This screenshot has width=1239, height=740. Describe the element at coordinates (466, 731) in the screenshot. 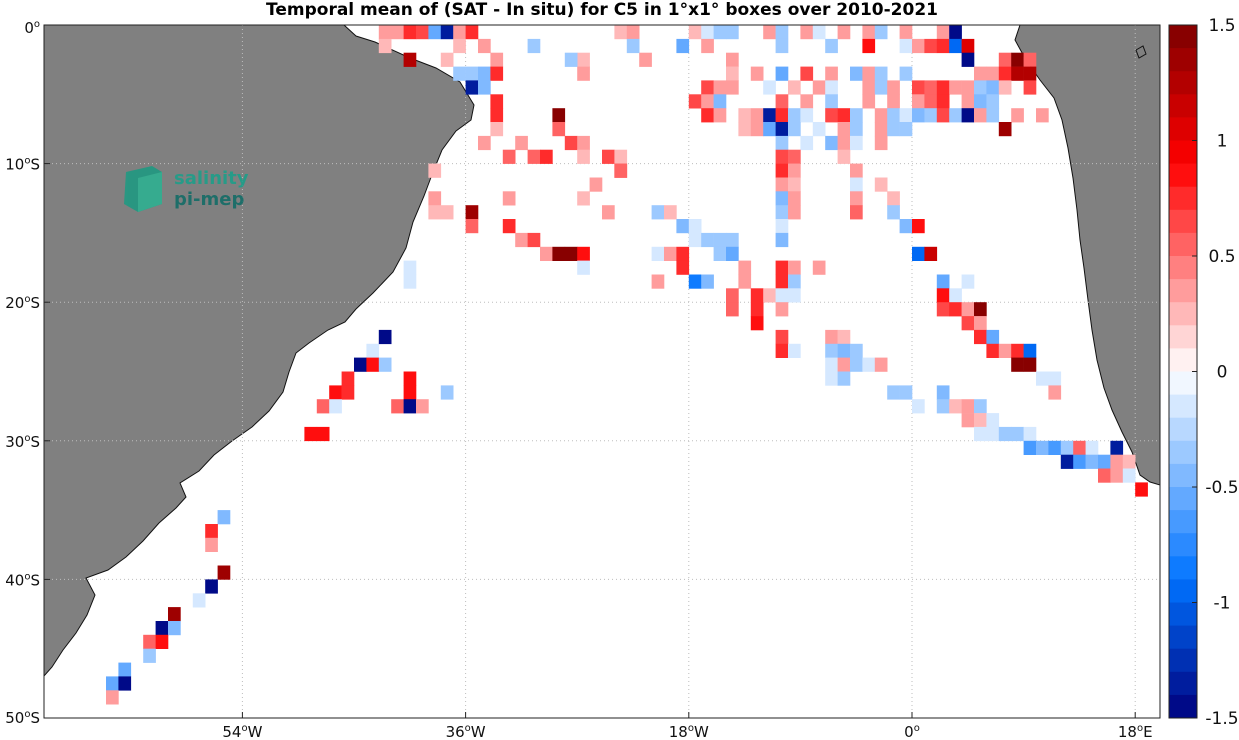

I see `lon-tick-label: 36oW` at that location.